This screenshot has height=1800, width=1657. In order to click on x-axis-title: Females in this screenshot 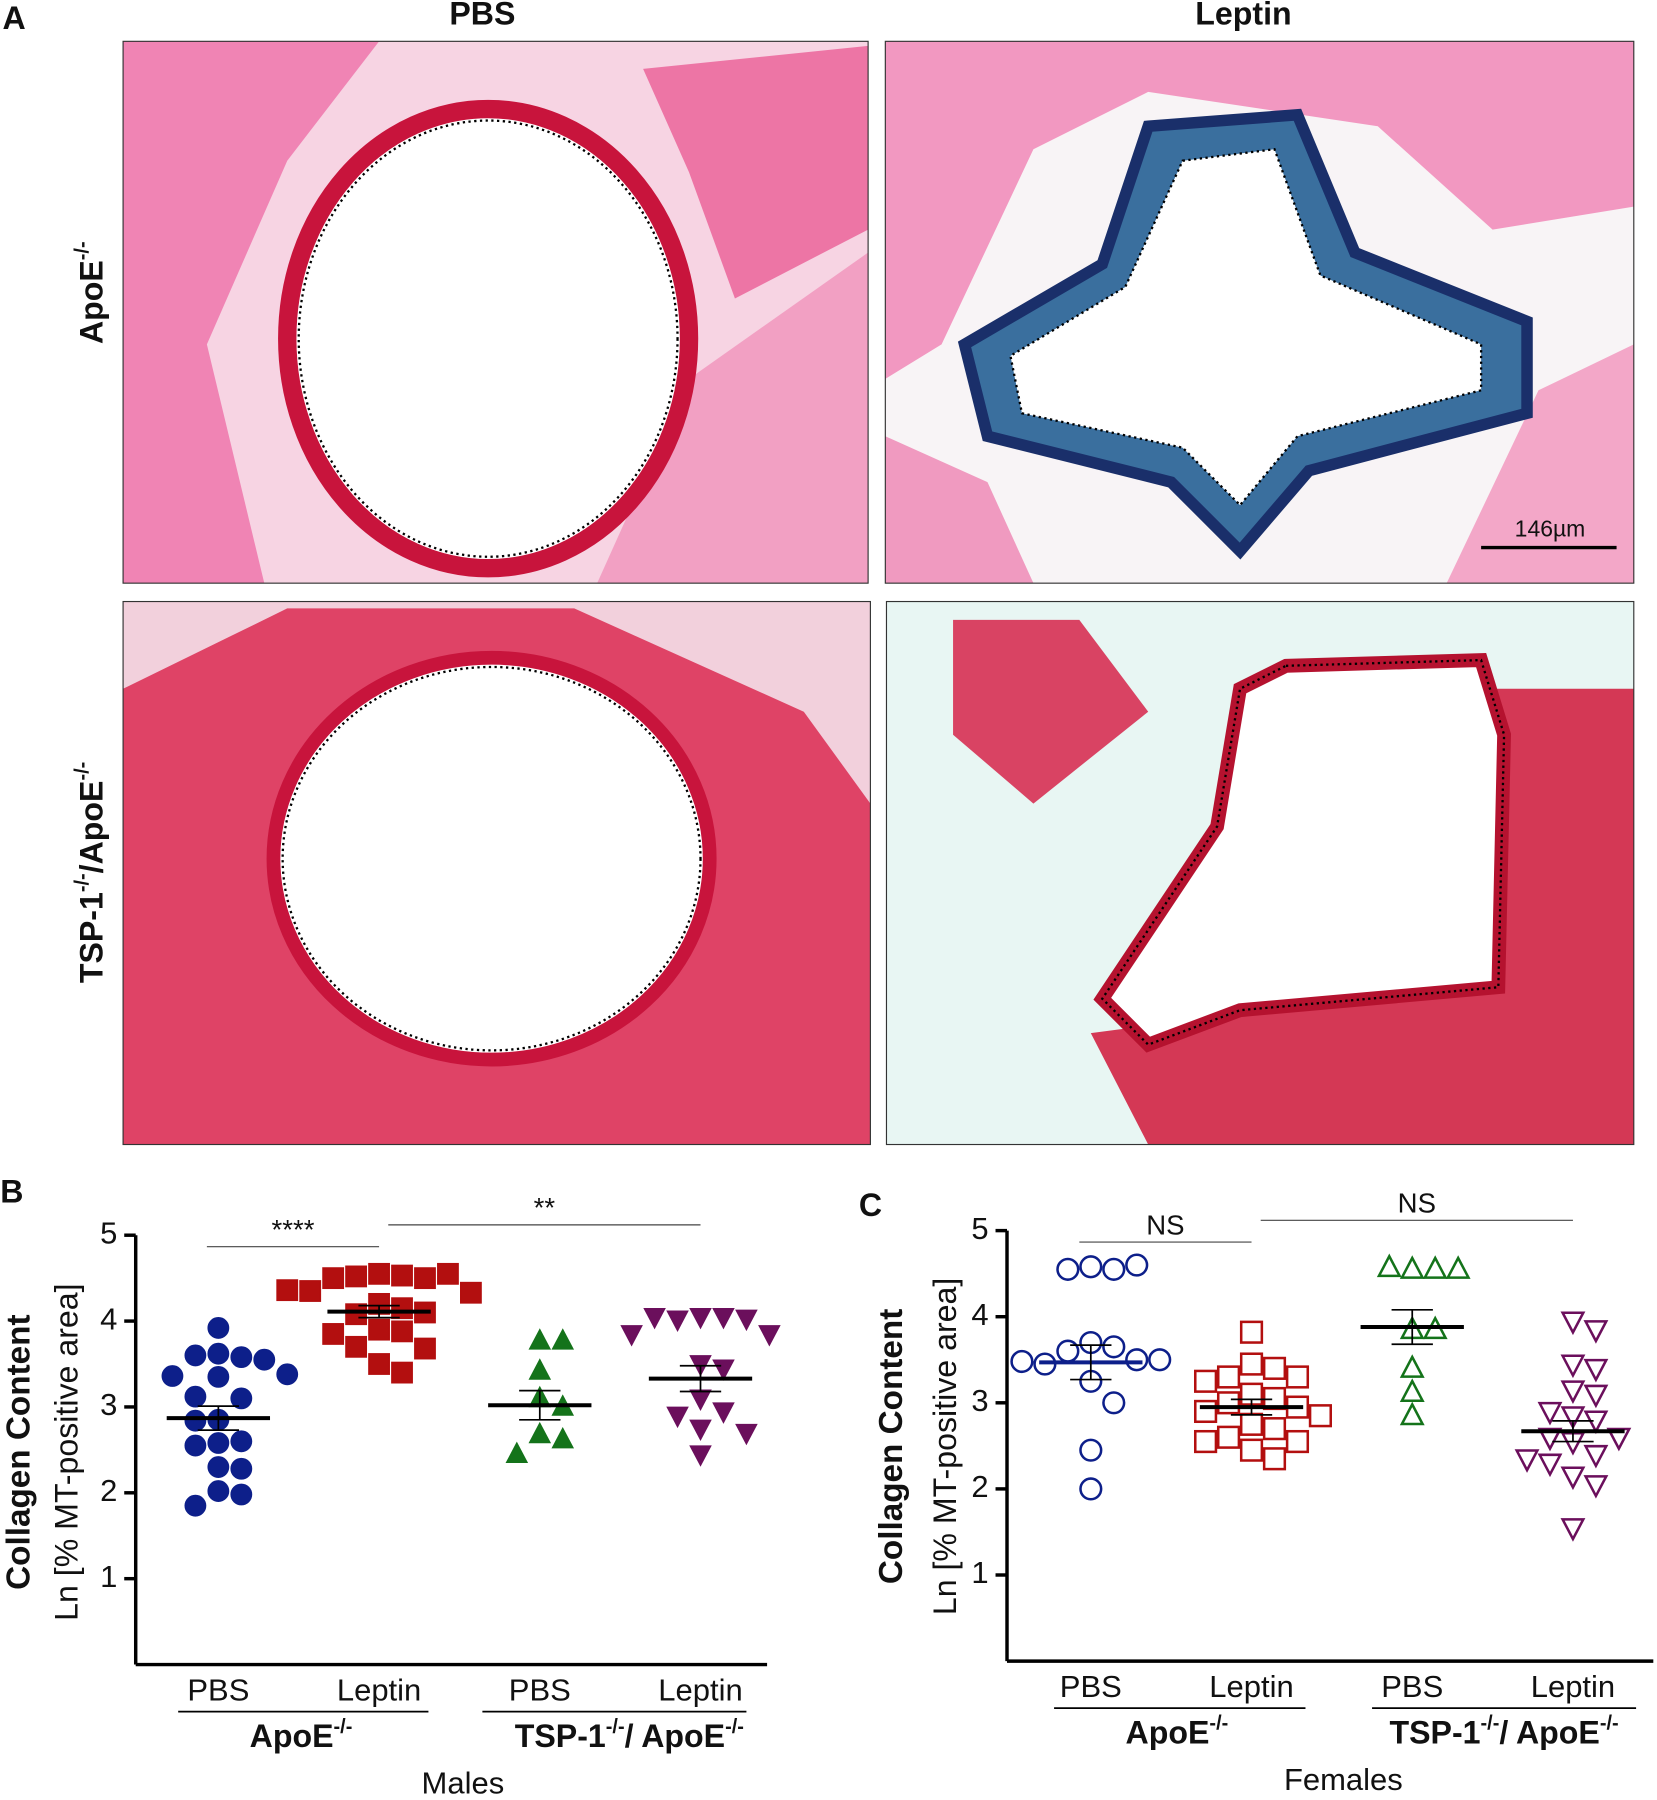, I will do `click(1343, 1779)`.